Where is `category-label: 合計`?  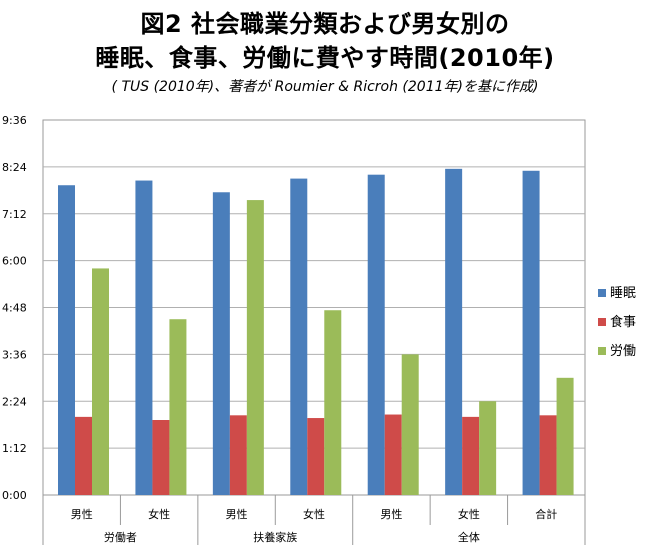
category-label: 合計 is located at coordinates (546, 514).